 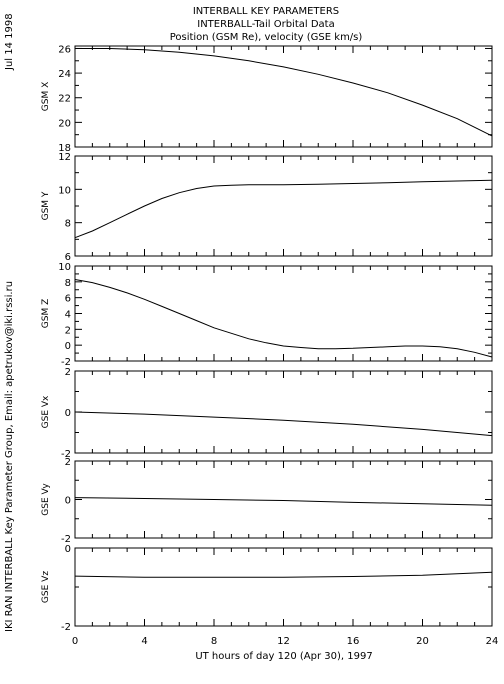 I want to click on y-axis-label: GSE Vy, so click(x=46, y=499).